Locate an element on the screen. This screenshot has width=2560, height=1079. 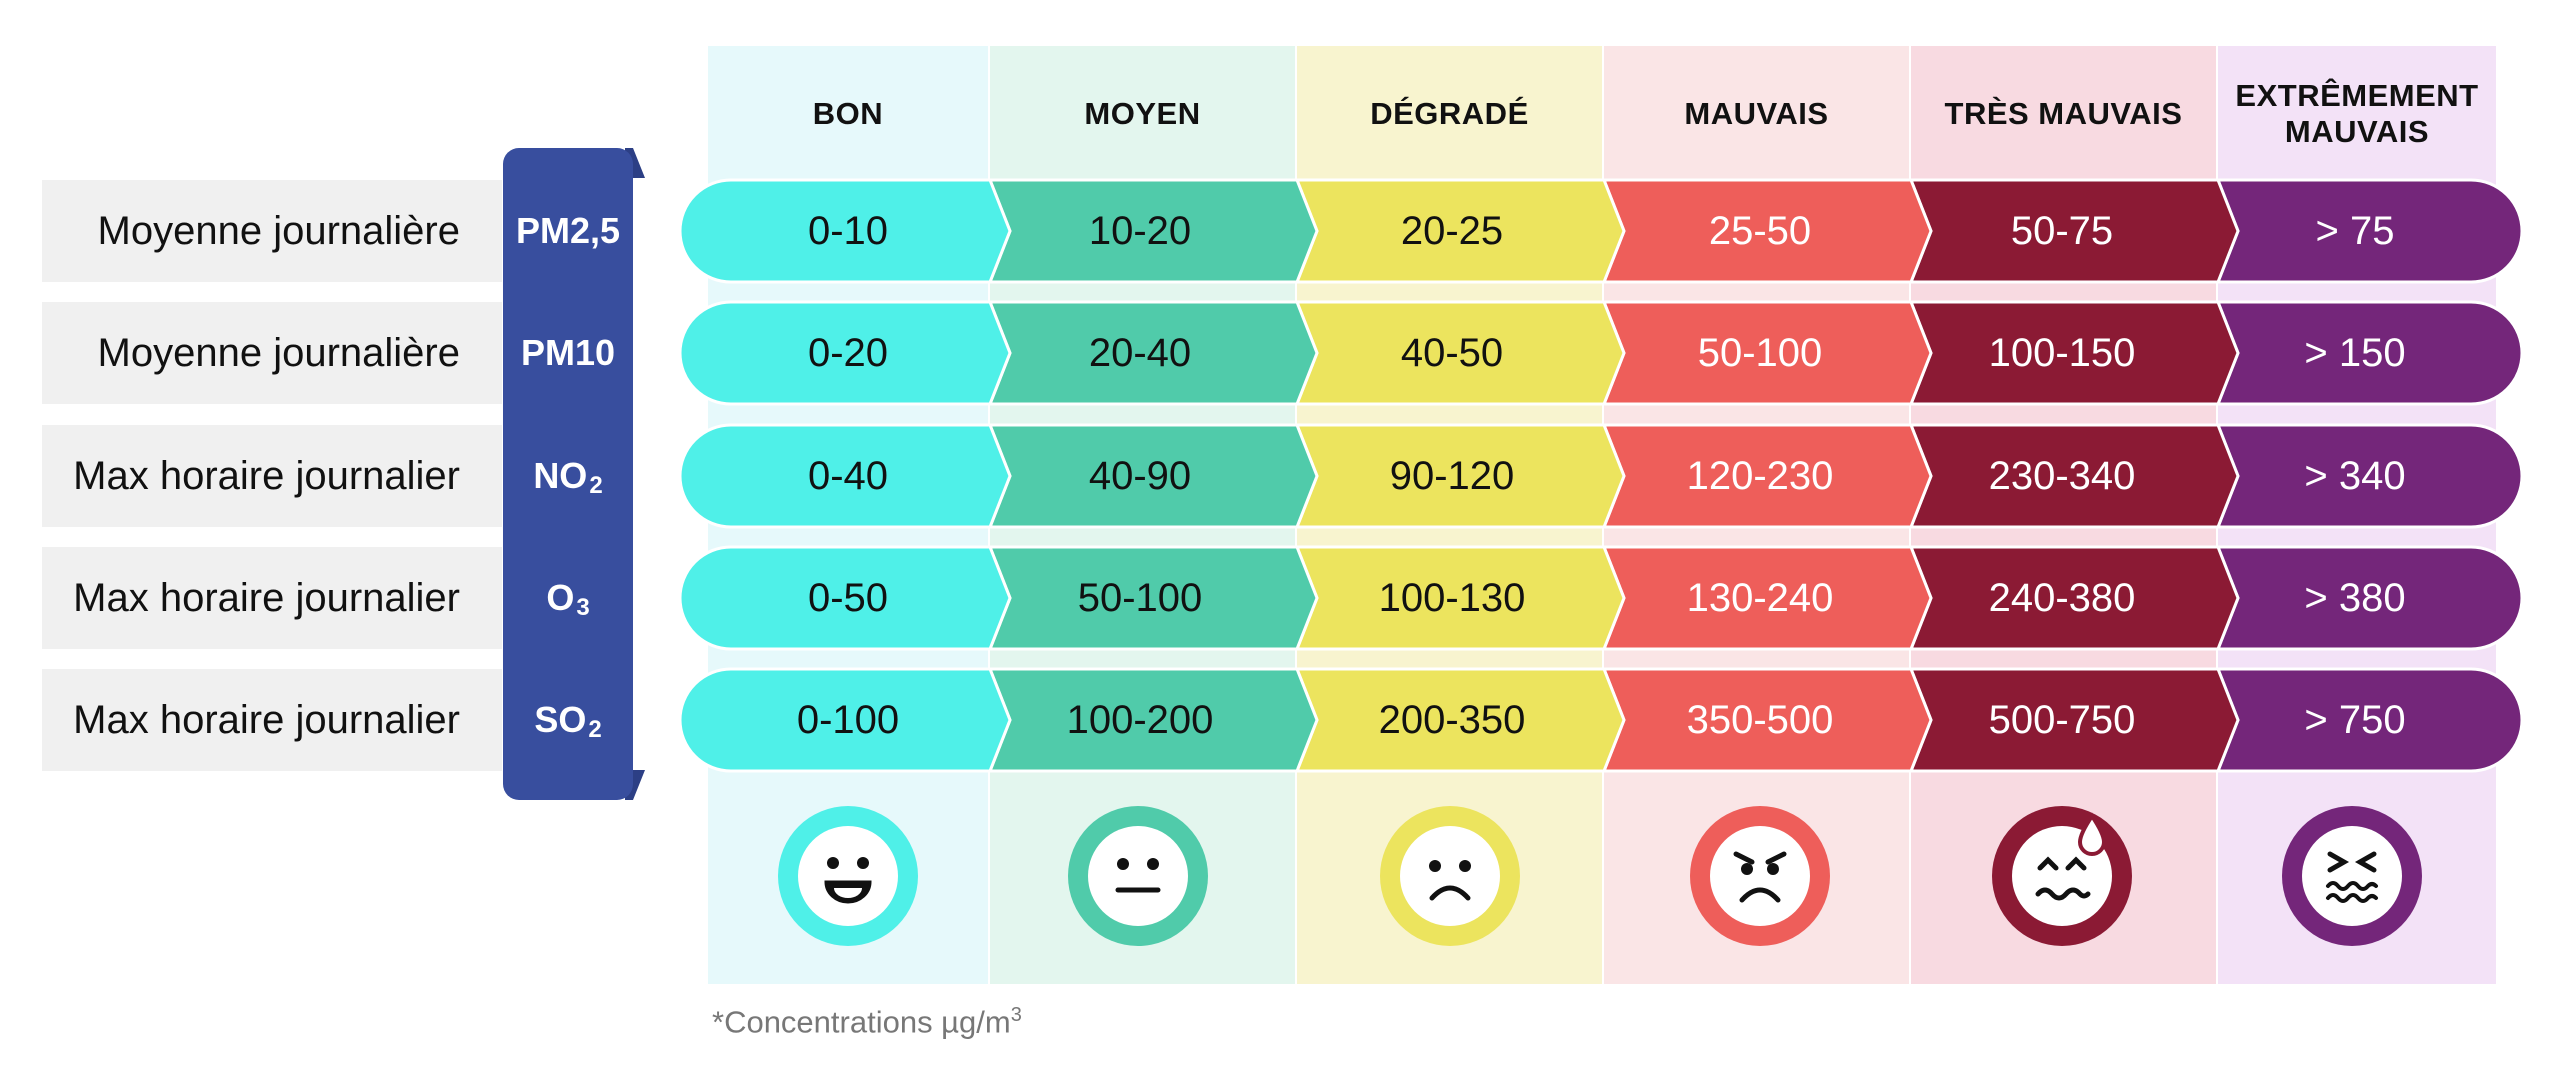
pollutant-name: NO 2 is located at coordinates (568, 477).